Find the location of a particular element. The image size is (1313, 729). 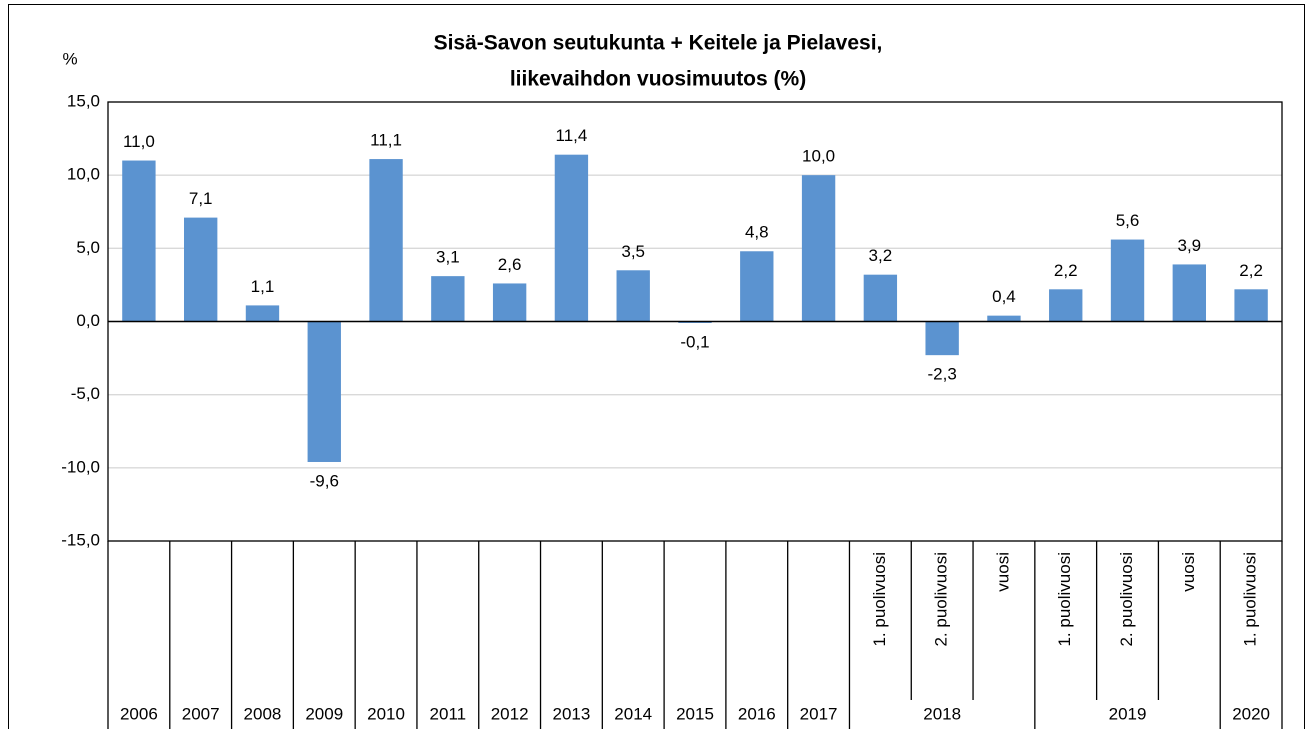

data-label: -0,1 is located at coordinates (694, 341).